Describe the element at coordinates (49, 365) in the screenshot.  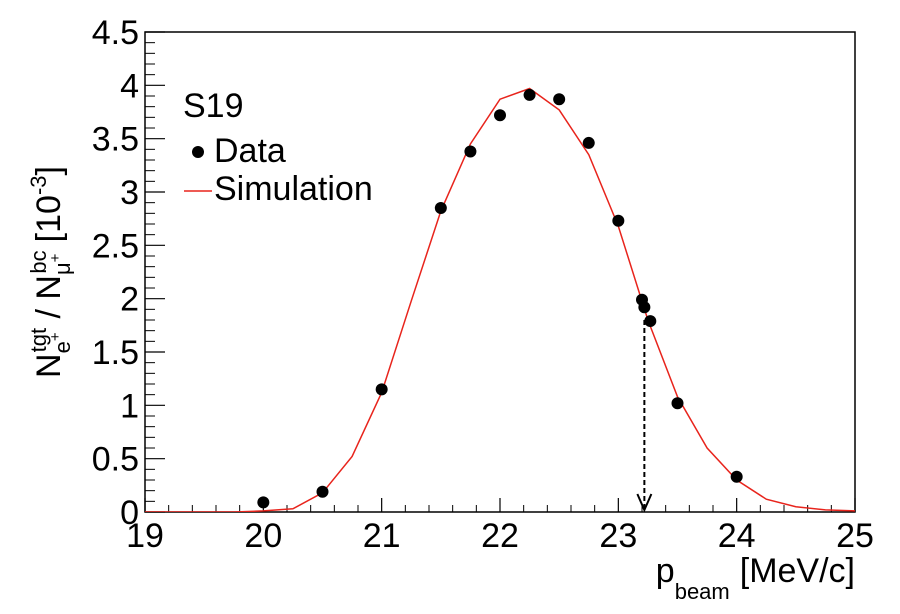
I see `y-title-n1: N` at that location.